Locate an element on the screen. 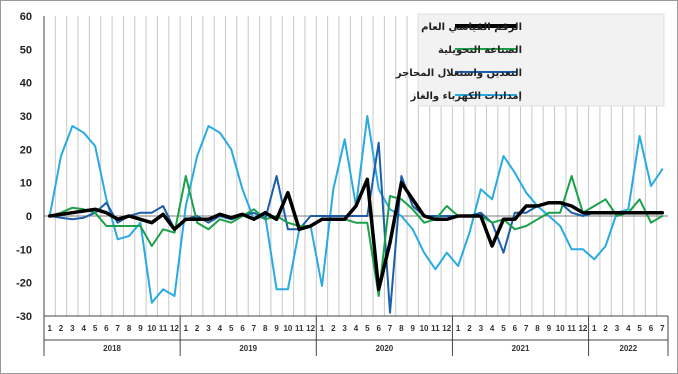 This screenshot has width=678, height=374. legend-label: إمدادات الكهرباء والغاز is located at coordinates (466, 96).